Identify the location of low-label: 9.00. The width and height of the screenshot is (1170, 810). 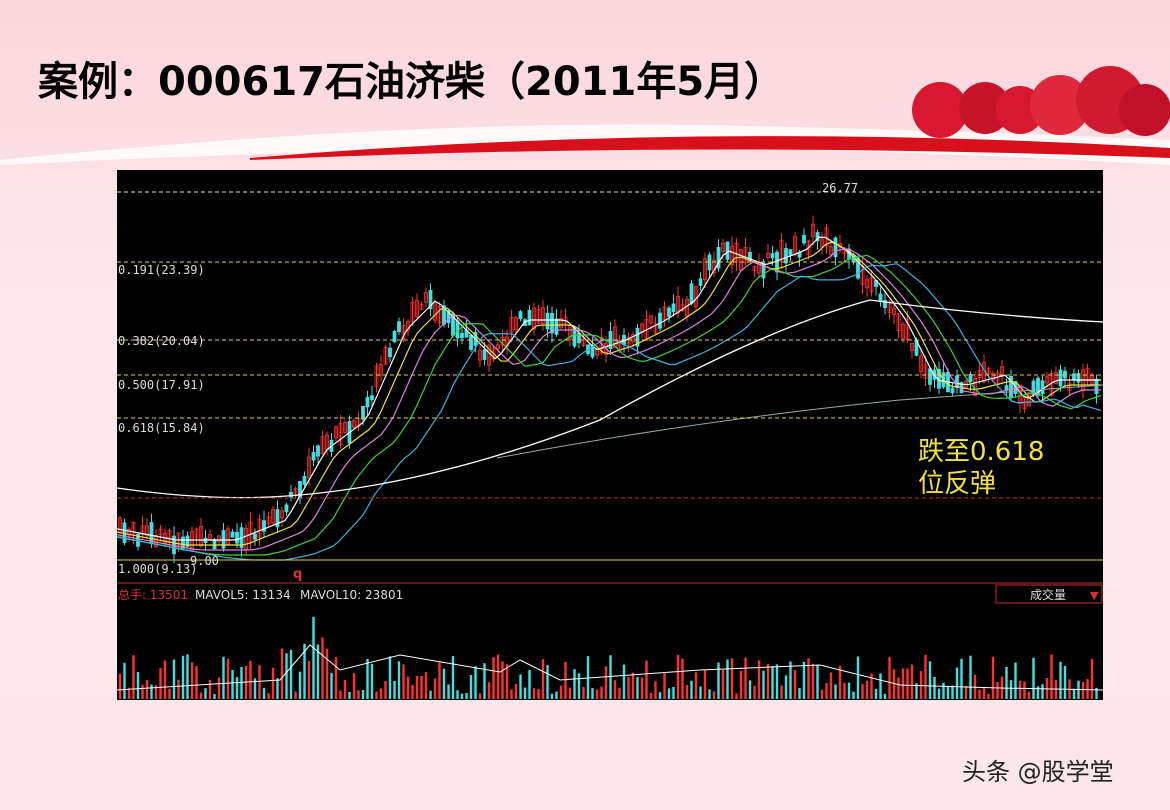
(204, 561).